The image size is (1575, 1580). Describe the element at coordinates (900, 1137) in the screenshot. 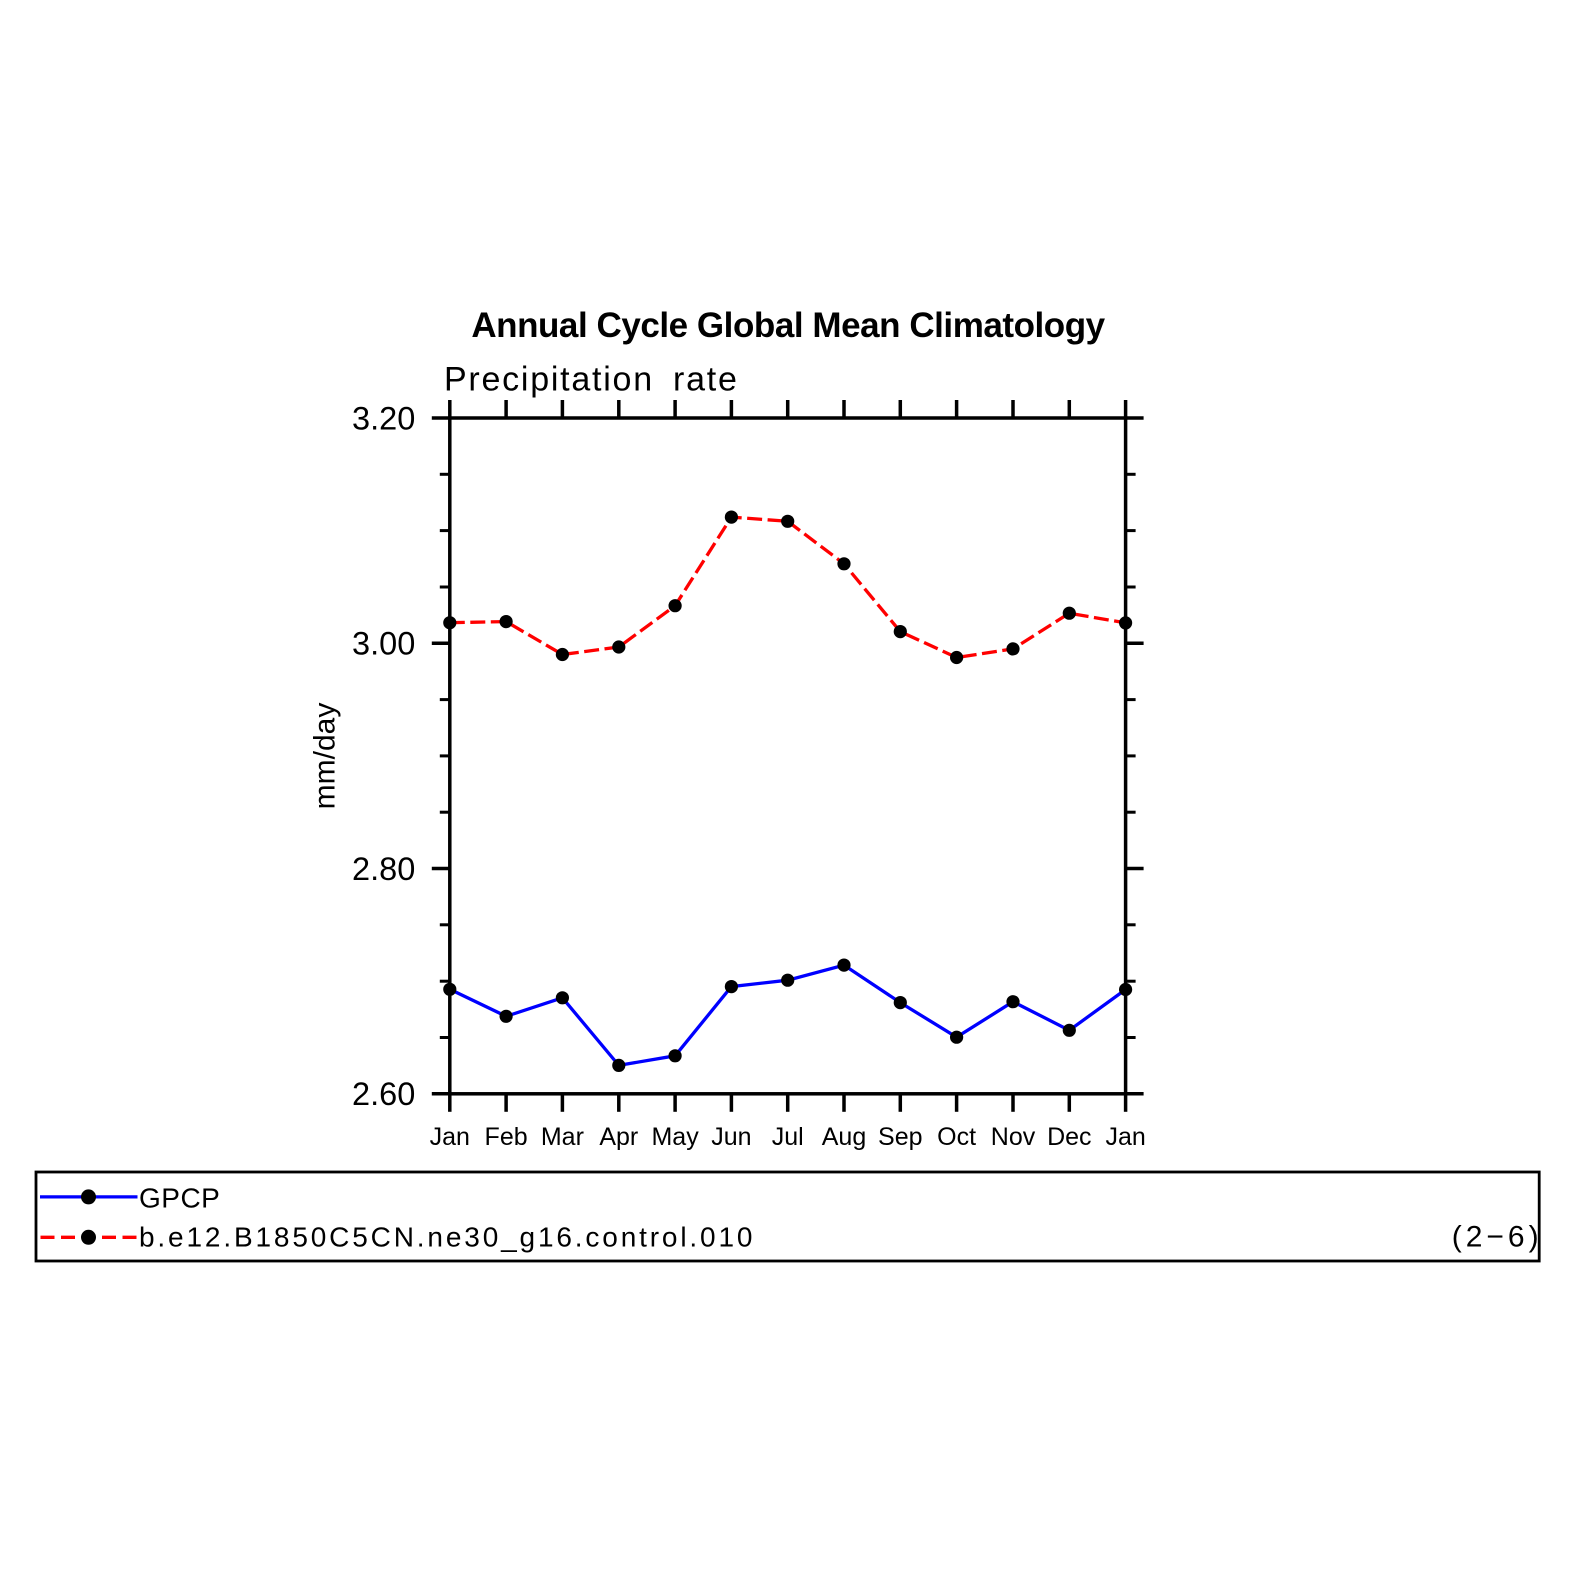

I see `svg-text: Sep` at that location.